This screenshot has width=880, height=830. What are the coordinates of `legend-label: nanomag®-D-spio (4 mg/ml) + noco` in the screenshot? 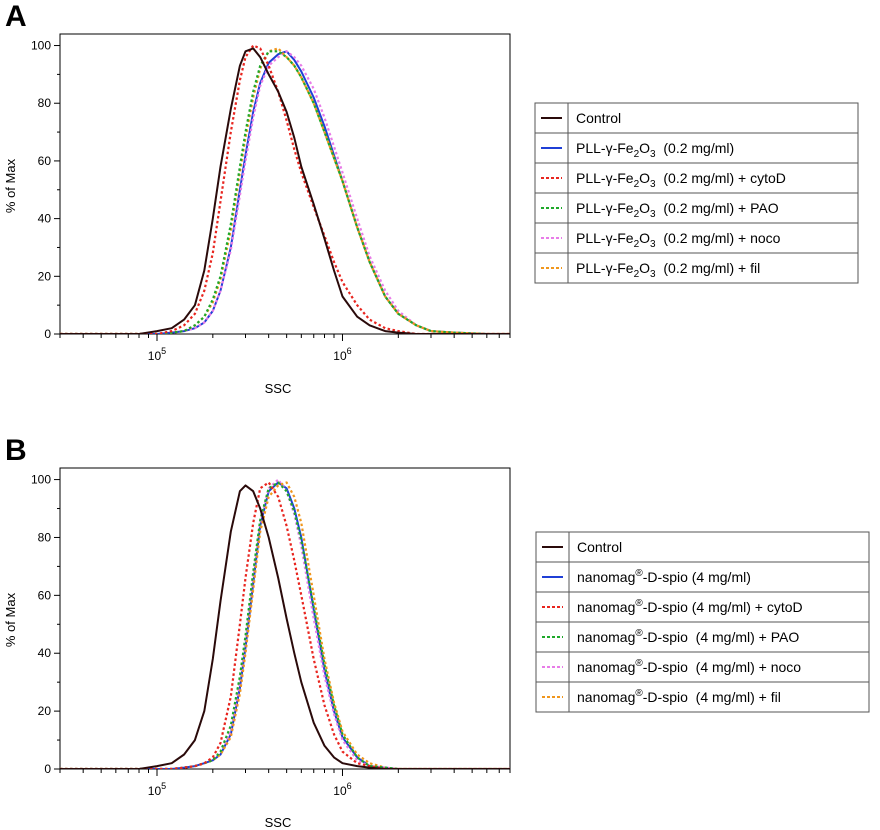 It's located at (689, 666).